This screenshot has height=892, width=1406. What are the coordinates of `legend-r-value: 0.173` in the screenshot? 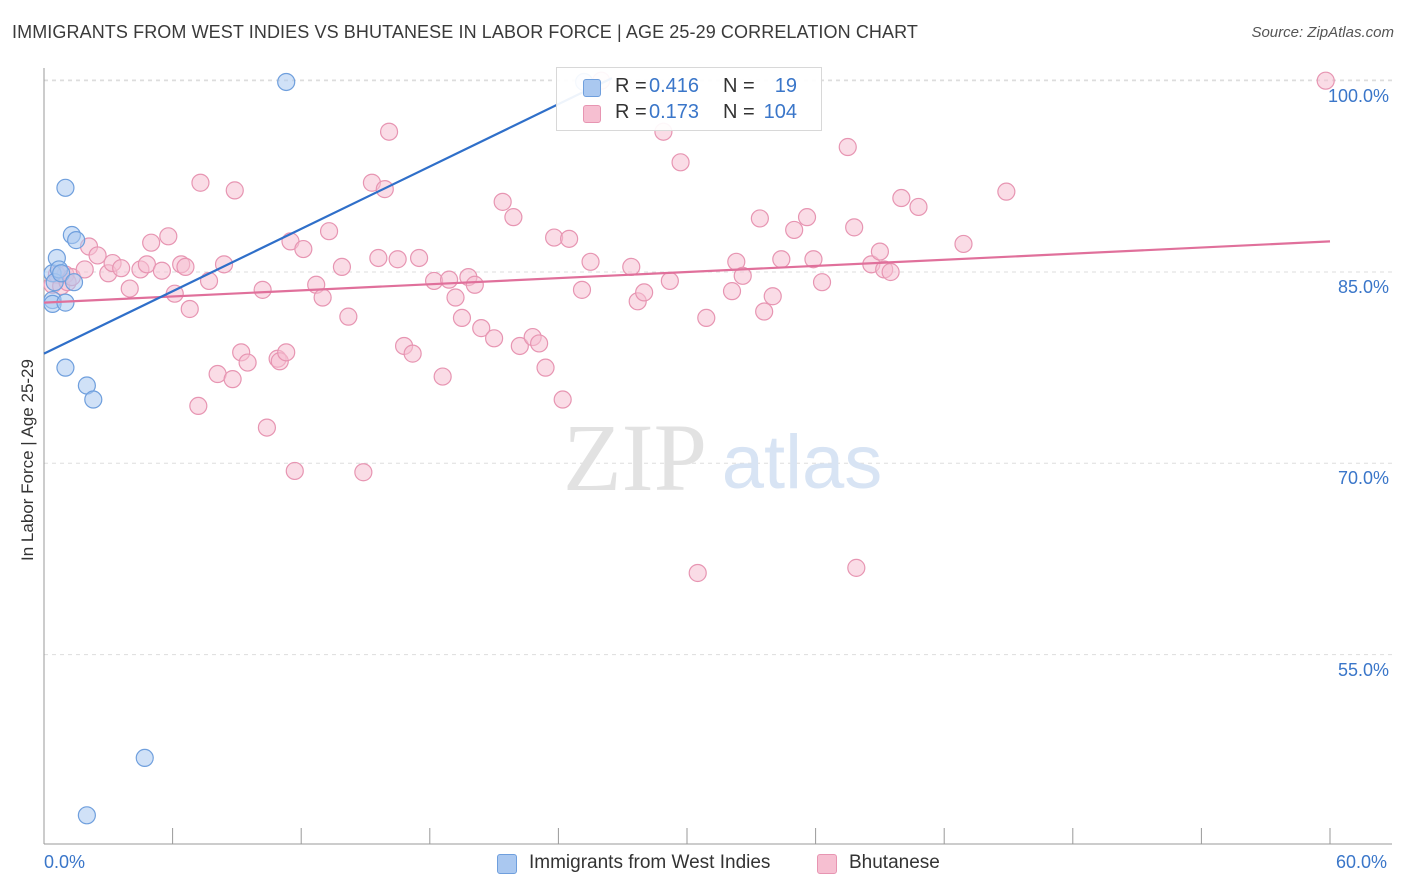 It's located at (674, 112).